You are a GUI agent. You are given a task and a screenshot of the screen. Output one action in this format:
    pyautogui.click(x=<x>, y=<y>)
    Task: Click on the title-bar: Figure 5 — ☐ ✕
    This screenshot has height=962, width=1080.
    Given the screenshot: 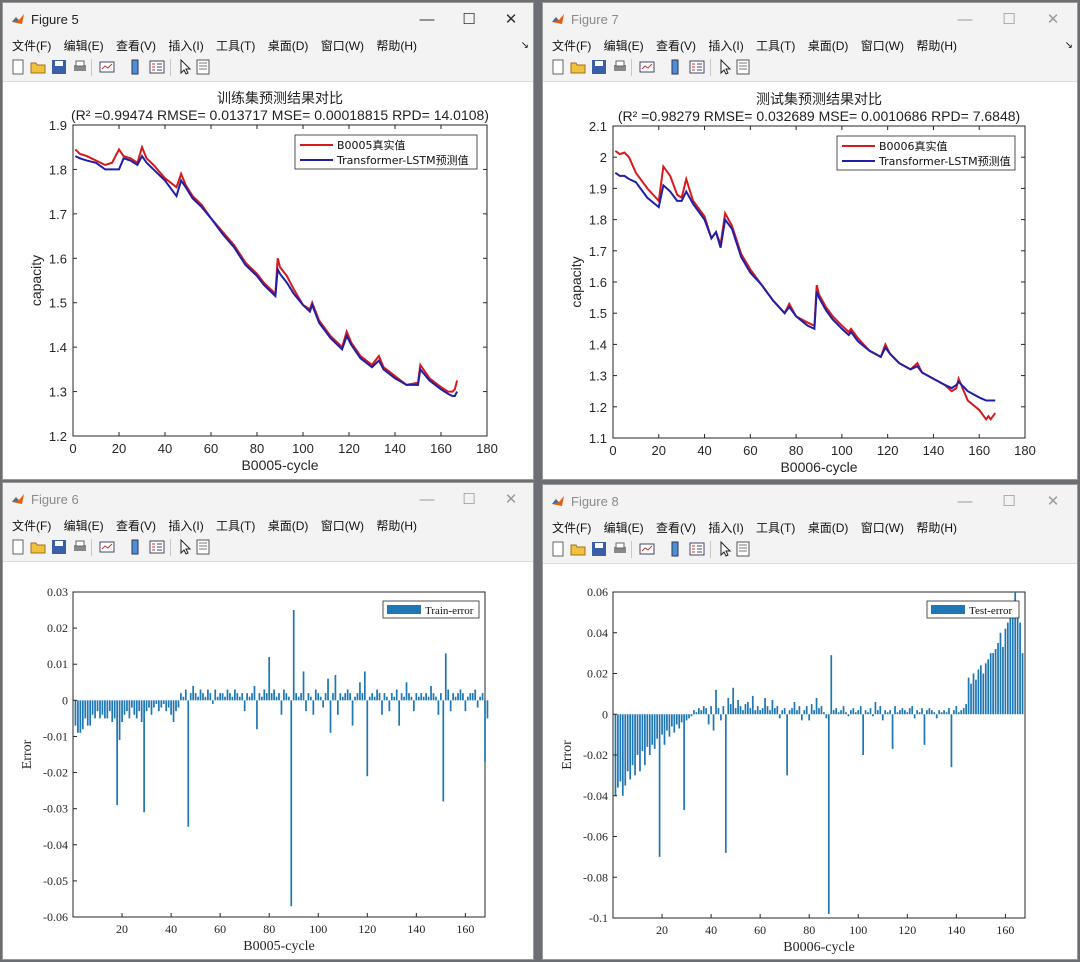 What is the action you would take?
    pyautogui.click(x=268, y=20)
    